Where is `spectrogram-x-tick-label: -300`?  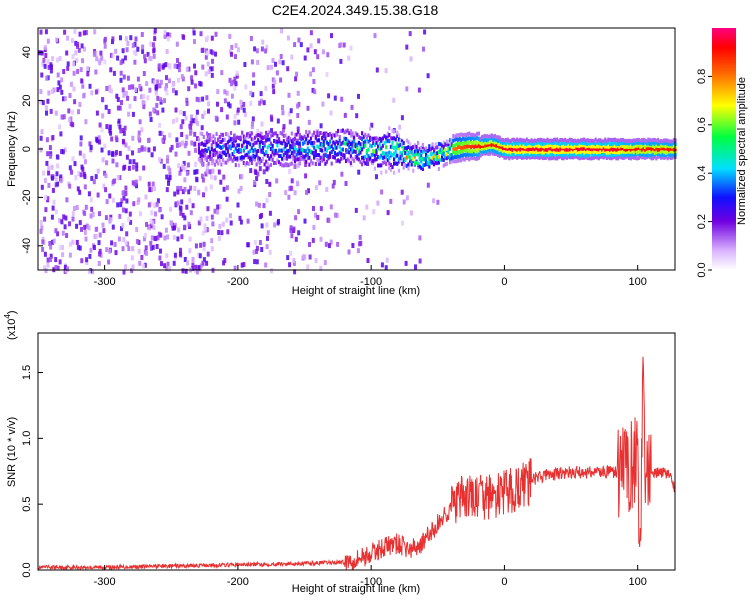 spectrogram-x-tick-label: -300 is located at coordinates (105, 282).